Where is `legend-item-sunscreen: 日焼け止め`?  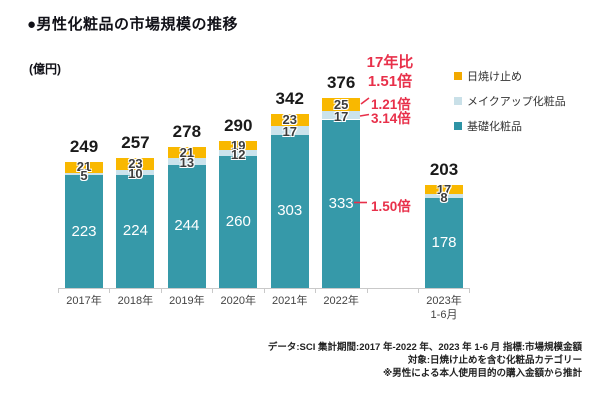 legend-item-sunscreen: 日焼け止め is located at coordinates (510, 75).